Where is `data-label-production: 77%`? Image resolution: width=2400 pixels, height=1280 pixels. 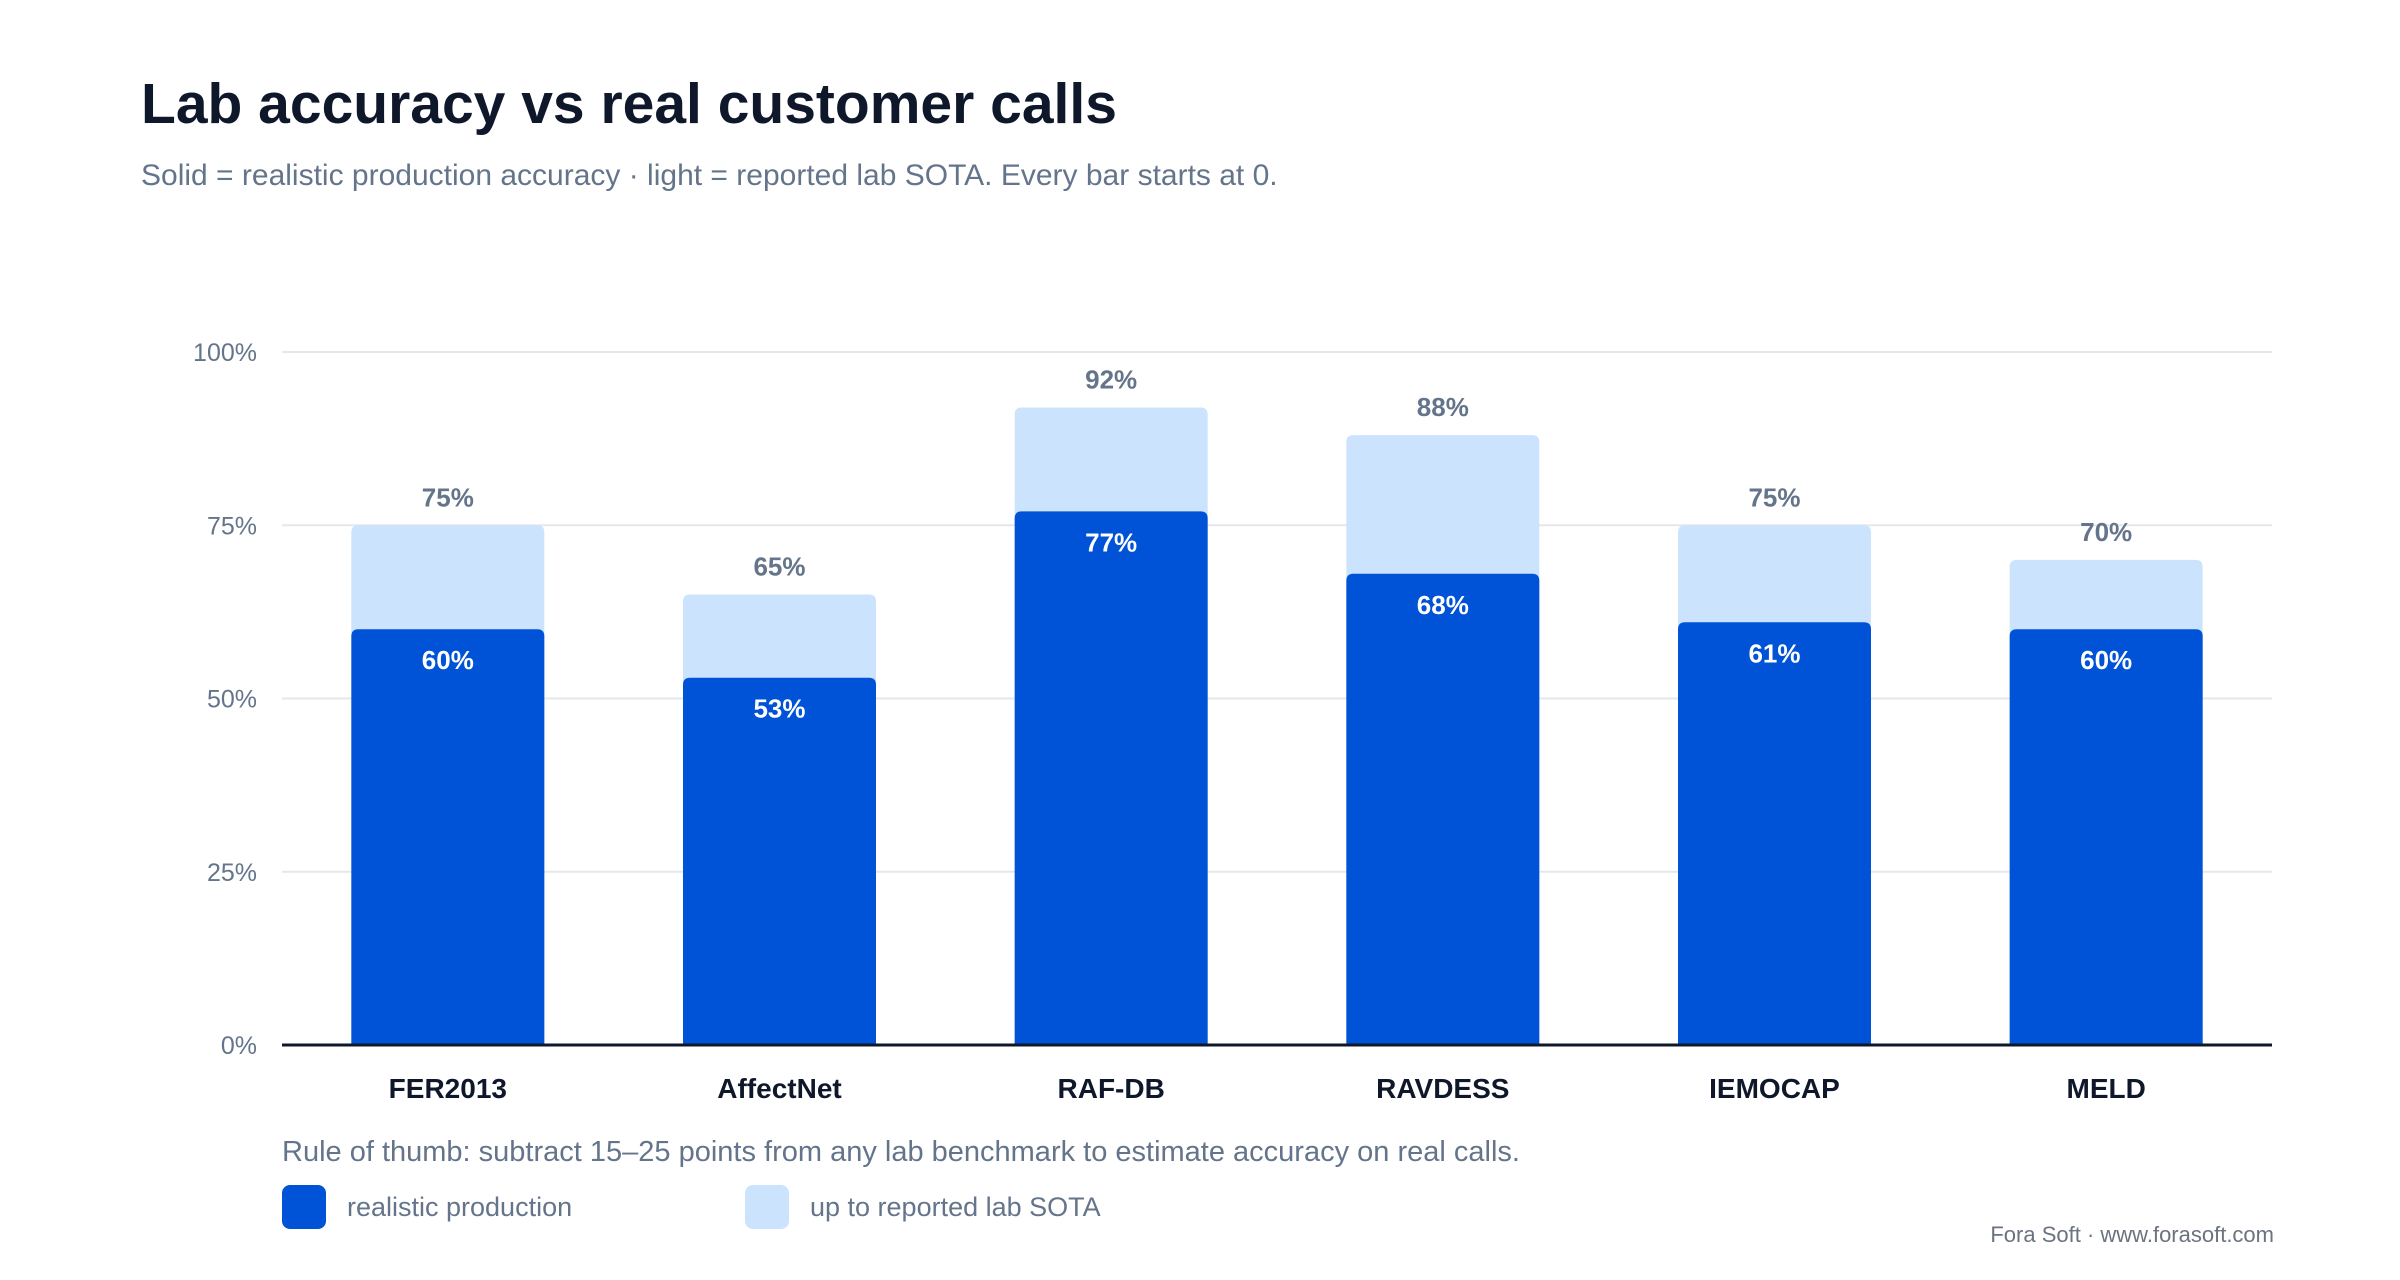
data-label-production: 77% is located at coordinates (1111, 542).